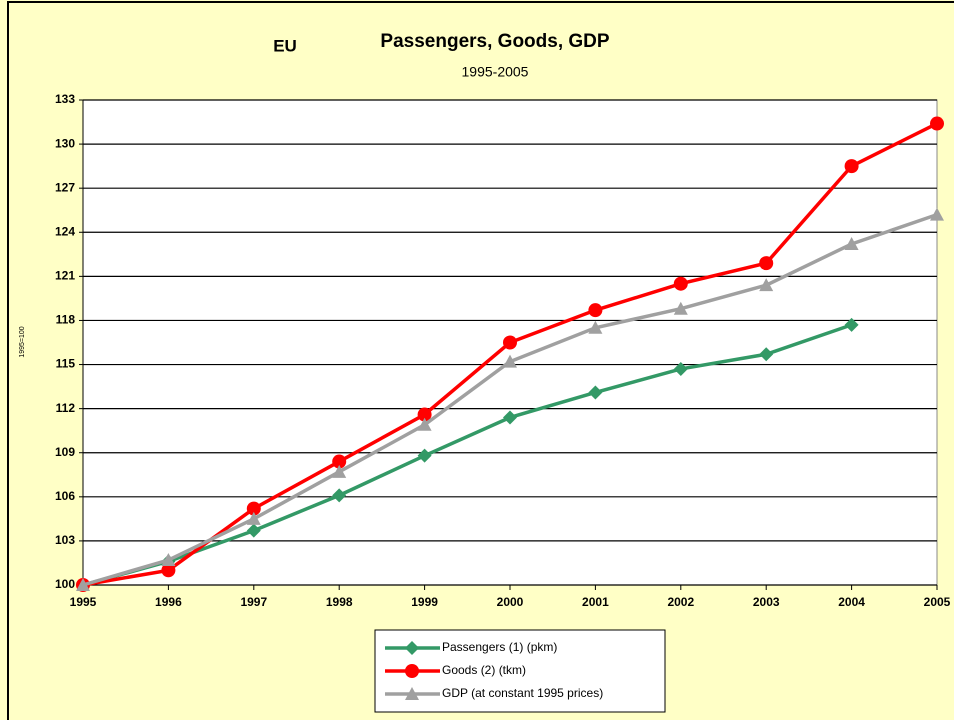 Image resolution: width=954 pixels, height=720 pixels. What do you see at coordinates (595, 602) in the screenshot?
I see `x-tick-label: 2001` at bounding box center [595, 602].